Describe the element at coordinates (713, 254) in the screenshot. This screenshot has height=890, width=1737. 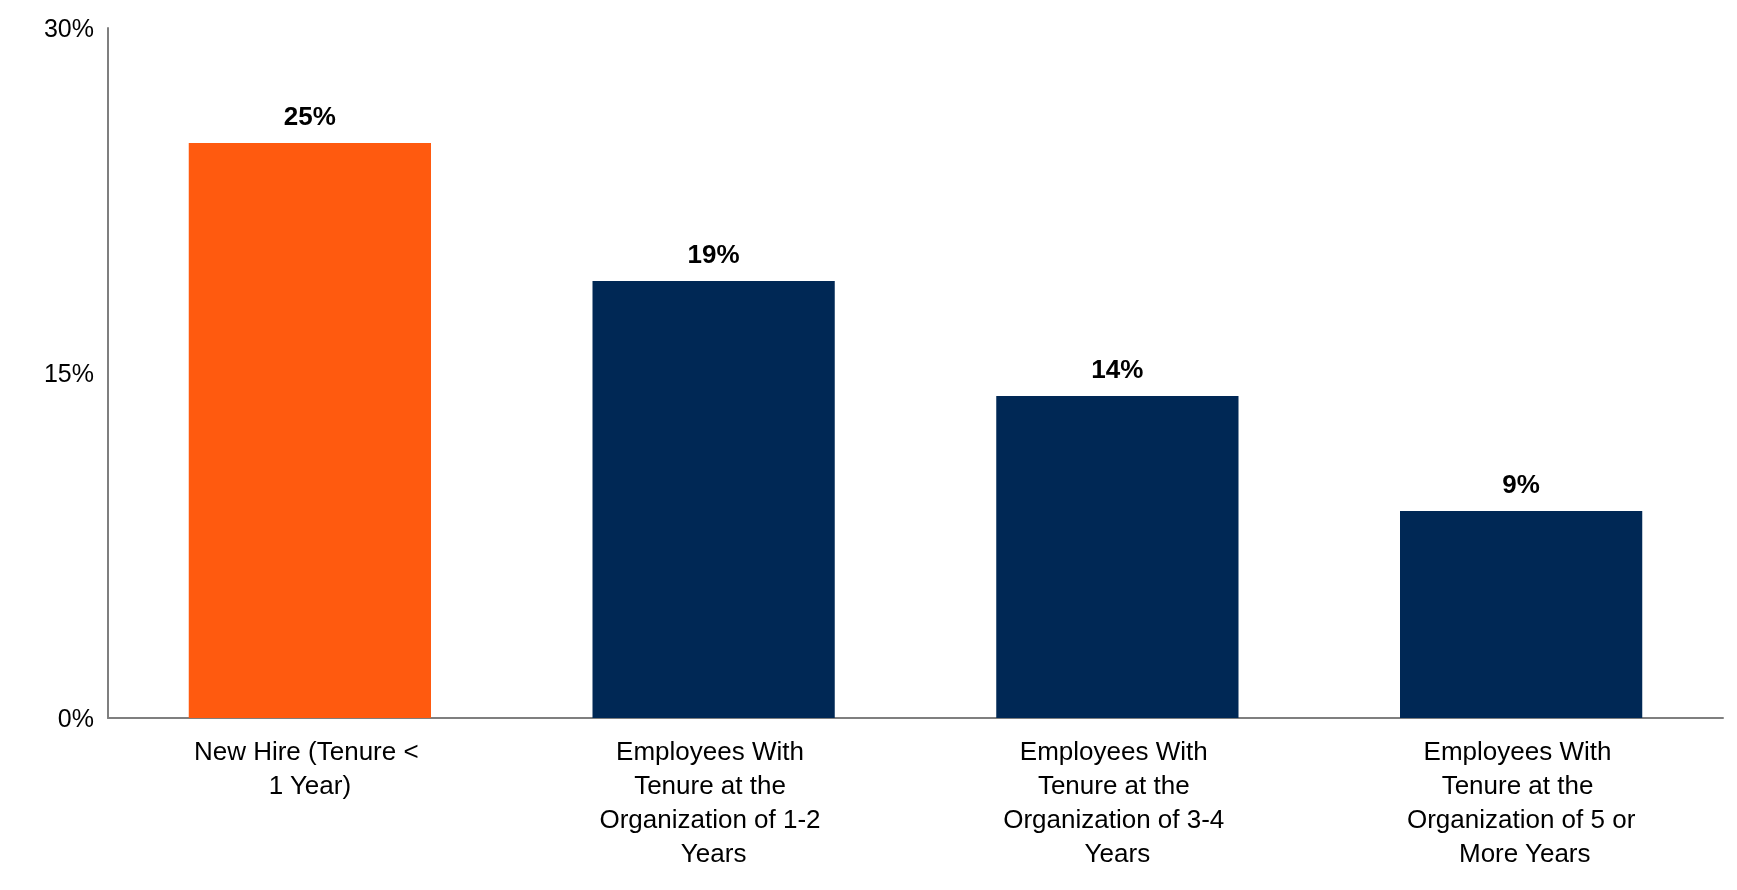
I see `data-label: 19%` at that location.